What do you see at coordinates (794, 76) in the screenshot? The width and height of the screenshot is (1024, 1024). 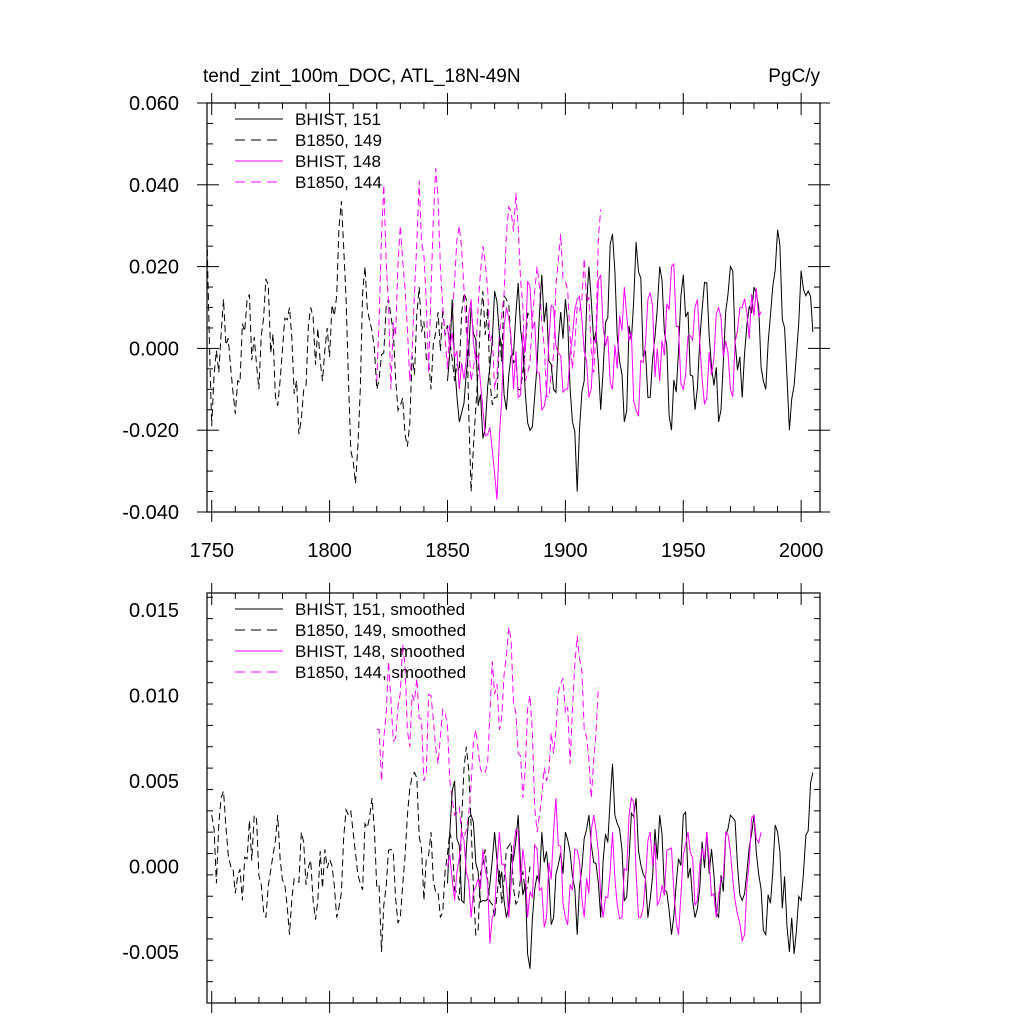 I see `units-label: PgC/y` at bounding box center [794, 76].